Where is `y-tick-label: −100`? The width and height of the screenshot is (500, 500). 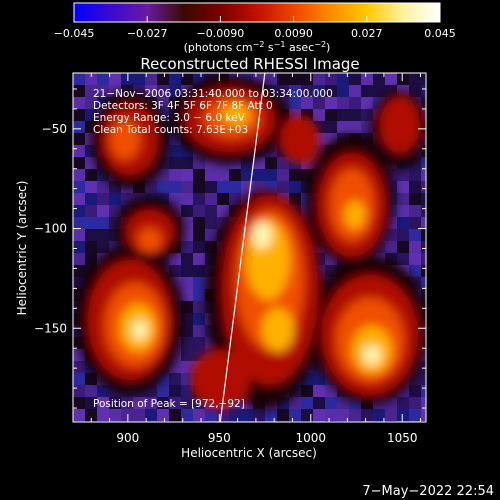
y-tick-label: −100 is located at coordinates (50, 229).